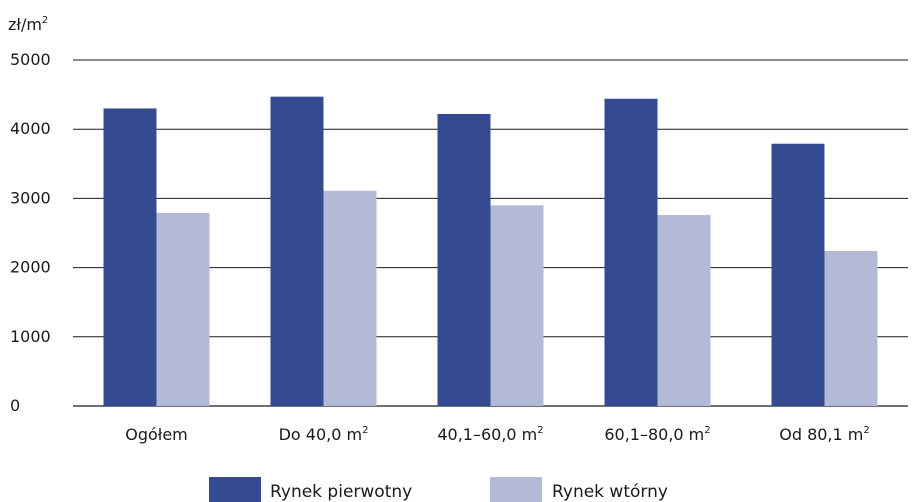 This screenshot has width=918, height=502. Describe the element at coordinates (30, 336) in the screenshot. I see `y-tick-label: 1000` at that location.